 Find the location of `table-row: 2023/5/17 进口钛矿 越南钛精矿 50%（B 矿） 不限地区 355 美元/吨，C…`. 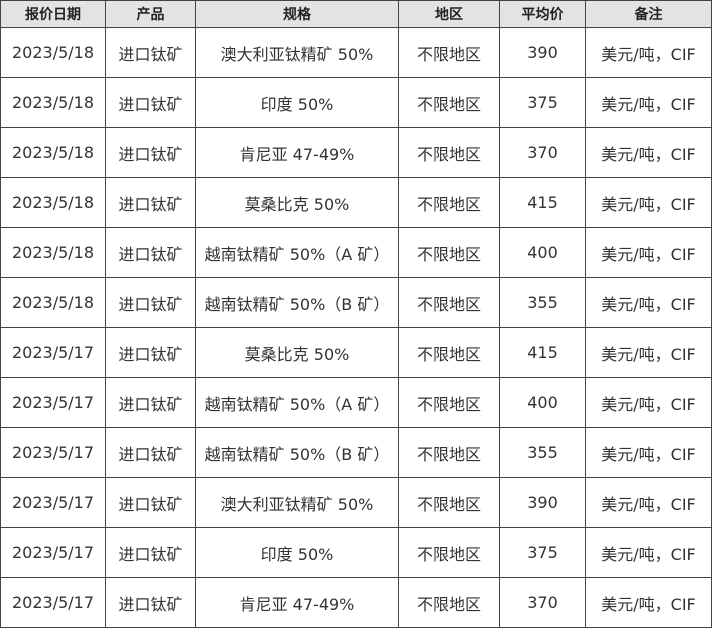

table-row: 2023/5/17 进口钛矿 越南钛精矿 50%（B 矿） 不限地区 355 美元/吨，C… is located at coordinates (356, 452).